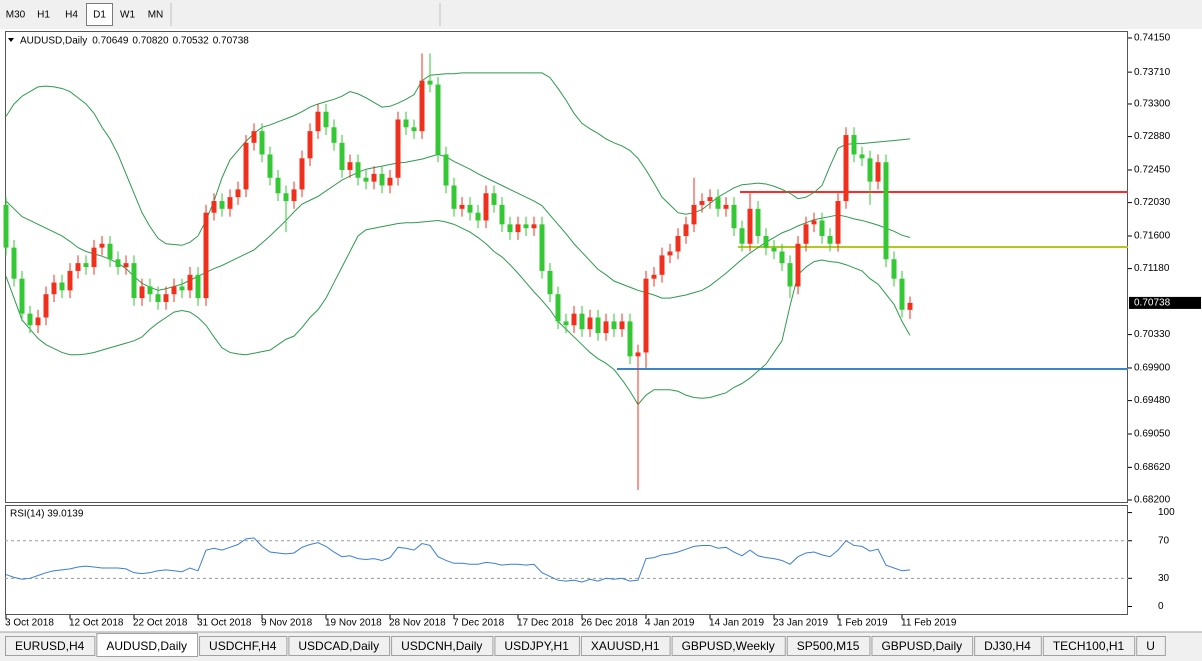 The image size is (1202, 661). What do you see at coordinates (1161, 606) in the screenshot?
I see `y-tick-label: 0` at bounding box center [1161, 606].